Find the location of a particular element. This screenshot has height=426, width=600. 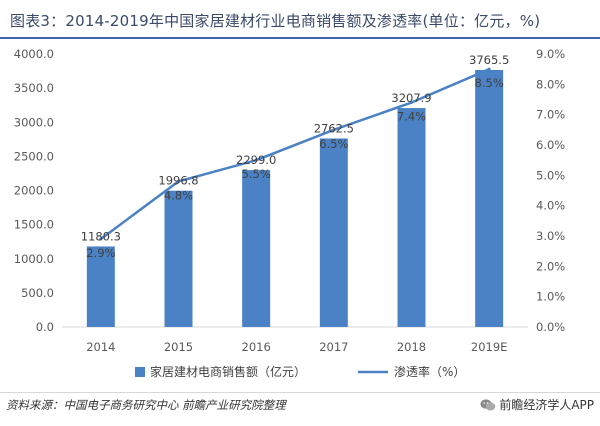

wechat-icon is located at coordinates (488, 404).